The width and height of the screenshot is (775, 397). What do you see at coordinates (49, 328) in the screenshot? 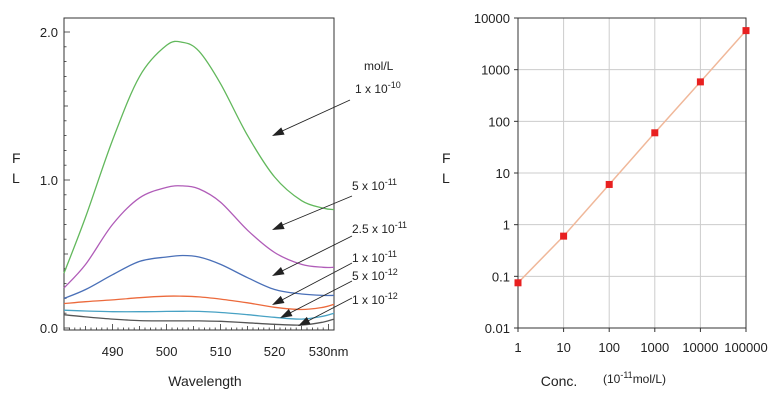
I see `left-y-tick-label: 0.0` at bounding box center [49, 328].